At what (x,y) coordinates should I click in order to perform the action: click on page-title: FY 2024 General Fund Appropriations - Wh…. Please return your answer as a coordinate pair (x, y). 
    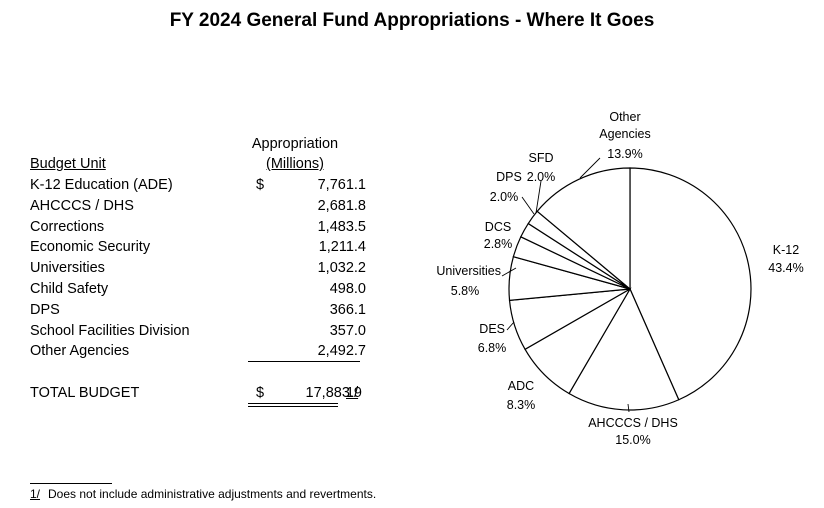
    Looking at the image, I should click on (412, 20).